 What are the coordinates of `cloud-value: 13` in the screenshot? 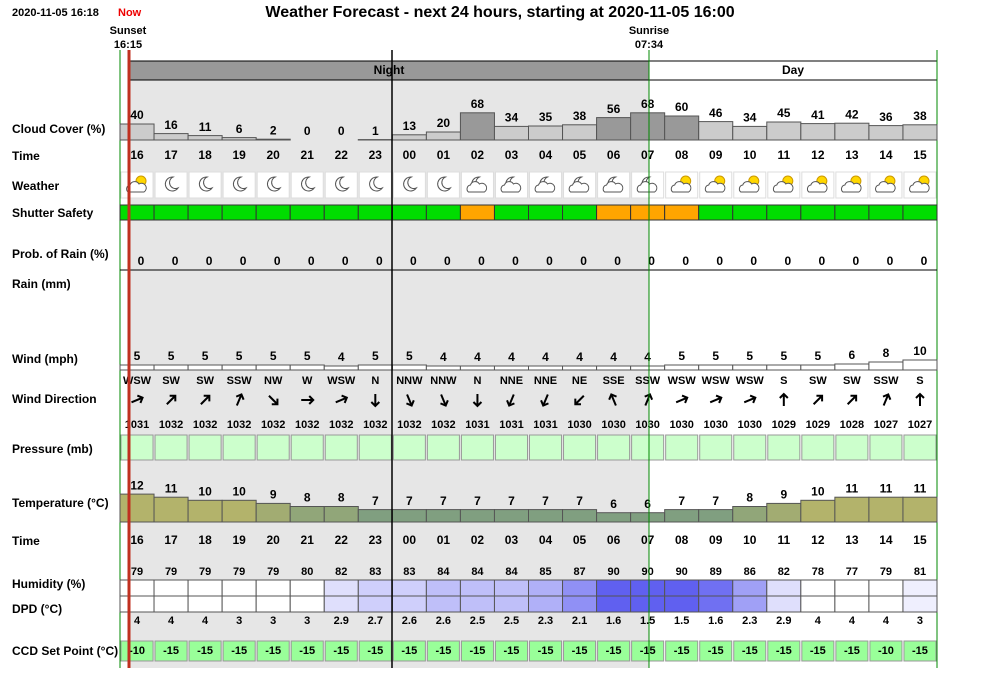 It's located at (410, 126).